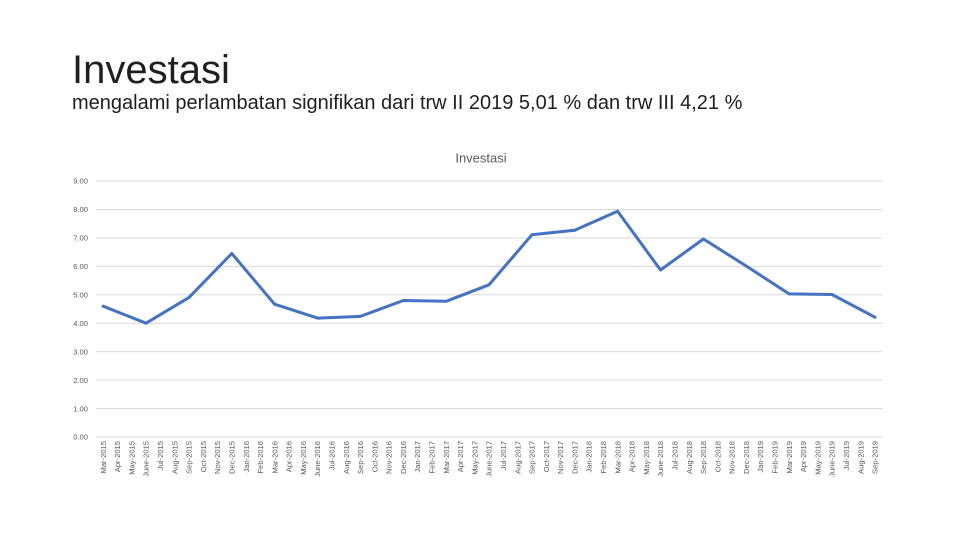 This screenshot has width=960, height=540. I want to click on x-tick-label: Jan-2018, so click(589, 457).